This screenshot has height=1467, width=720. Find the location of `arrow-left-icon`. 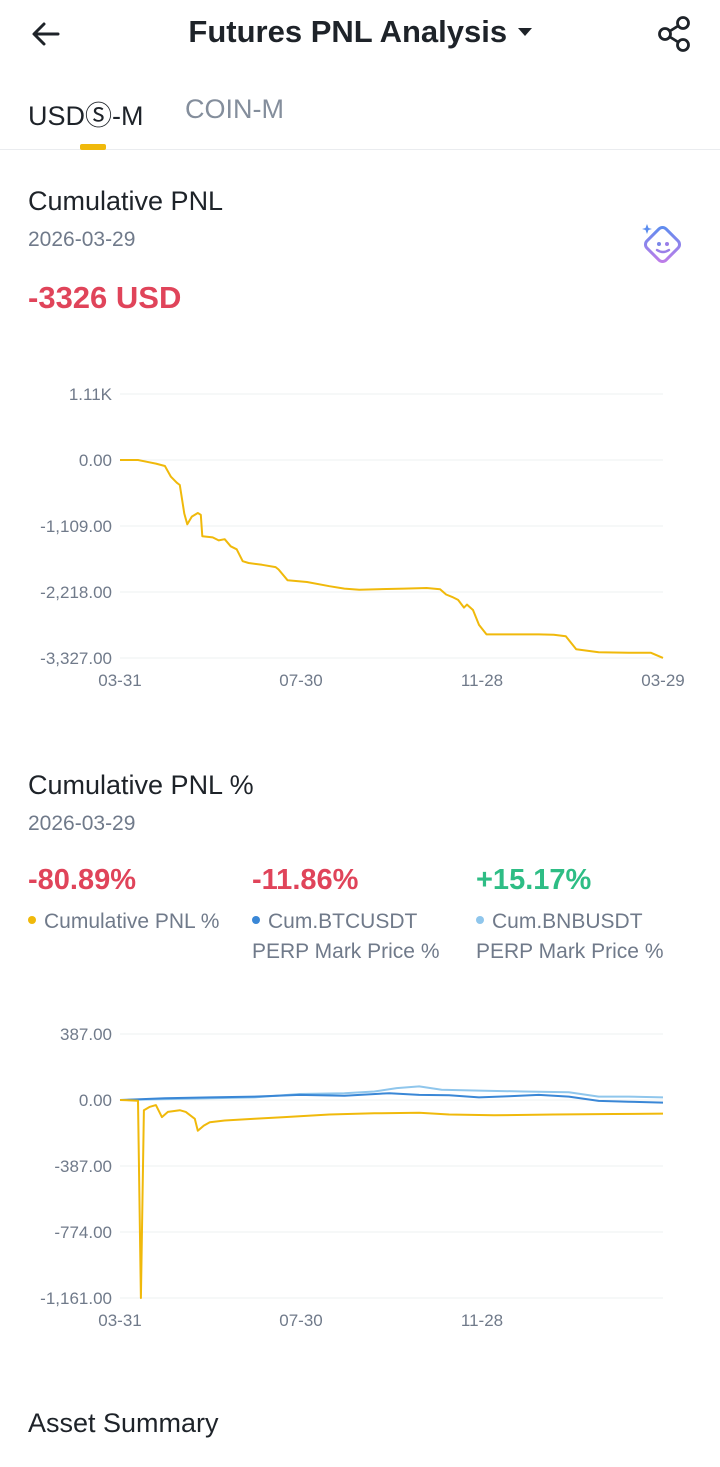

arrow-left-icon is located at coordinates (46, 34).